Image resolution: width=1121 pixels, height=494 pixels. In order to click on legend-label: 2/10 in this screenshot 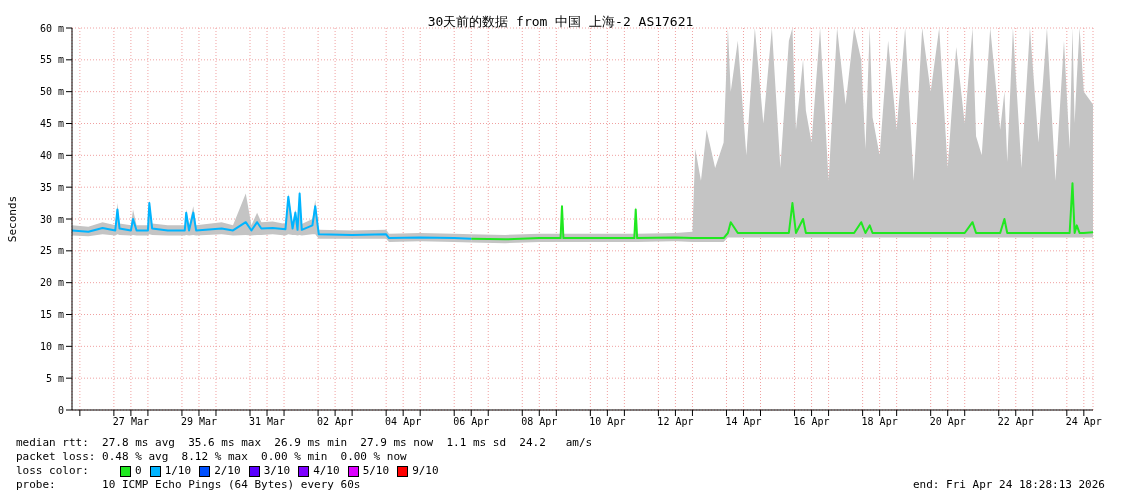, I will do `click(227, 471)`.